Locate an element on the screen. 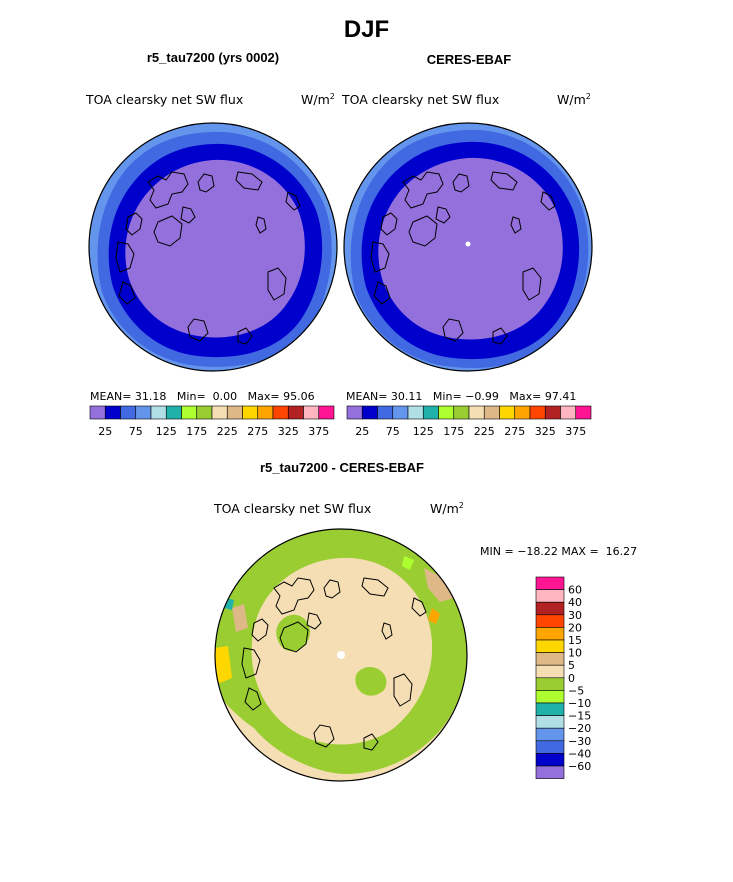 The image size is (733, 882). right-band-core is located at coordinates (470, 248).